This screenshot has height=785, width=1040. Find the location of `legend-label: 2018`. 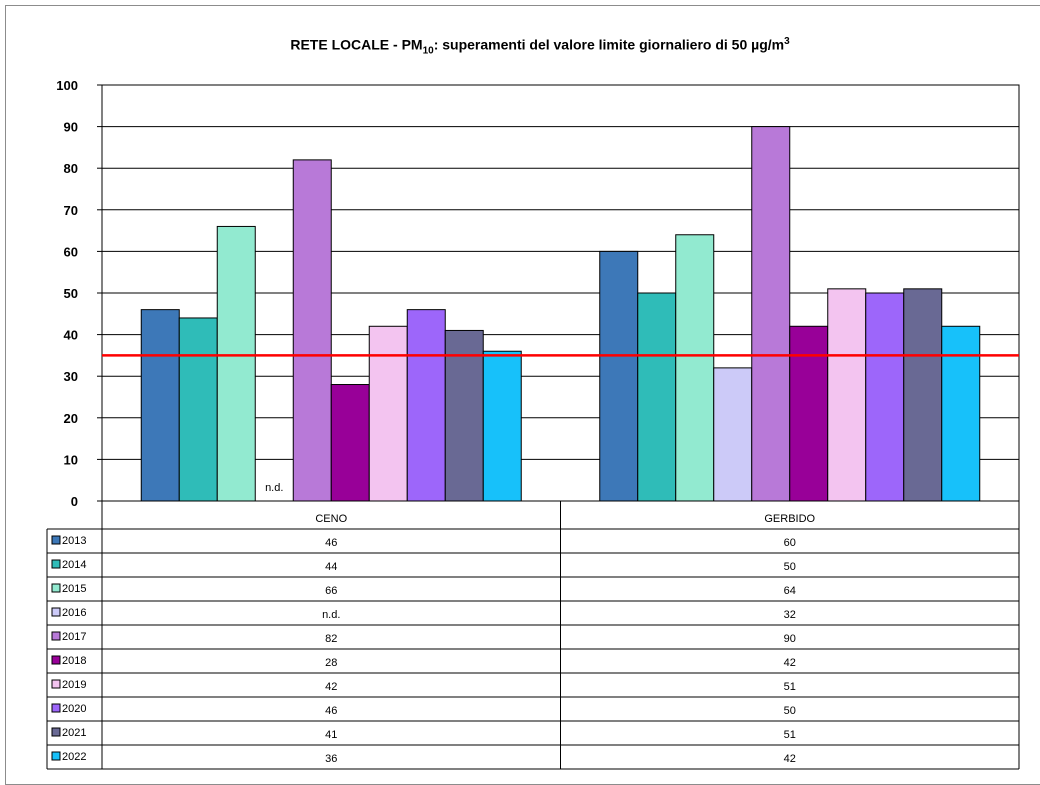

legend-label: 2018 is located at coordinates (74, 661).